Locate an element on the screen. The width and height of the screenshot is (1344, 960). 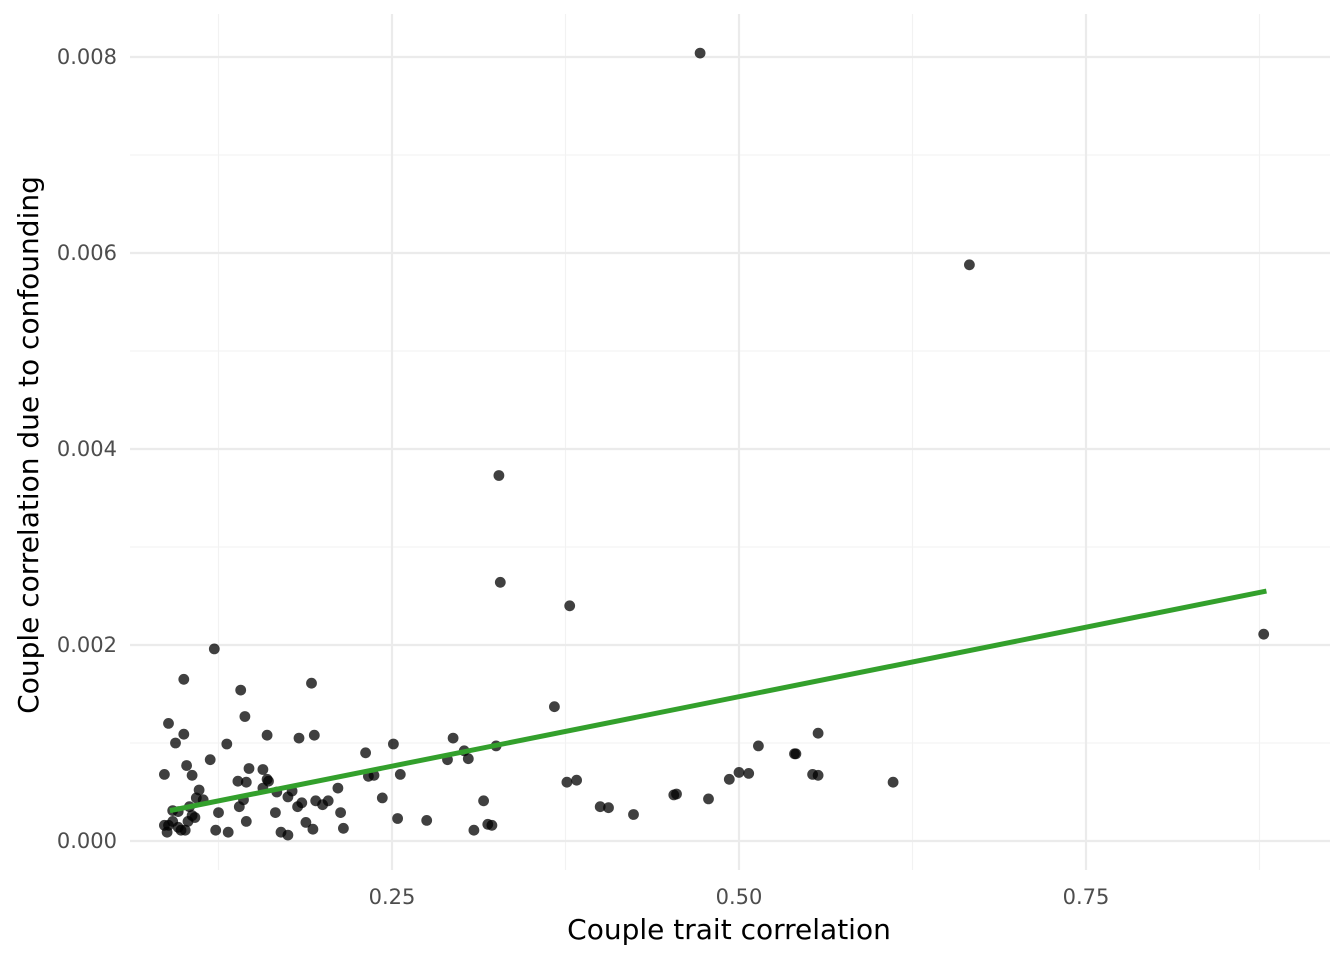
x-axis-title: Couple trait correlation is located at coordinates (729, 929).